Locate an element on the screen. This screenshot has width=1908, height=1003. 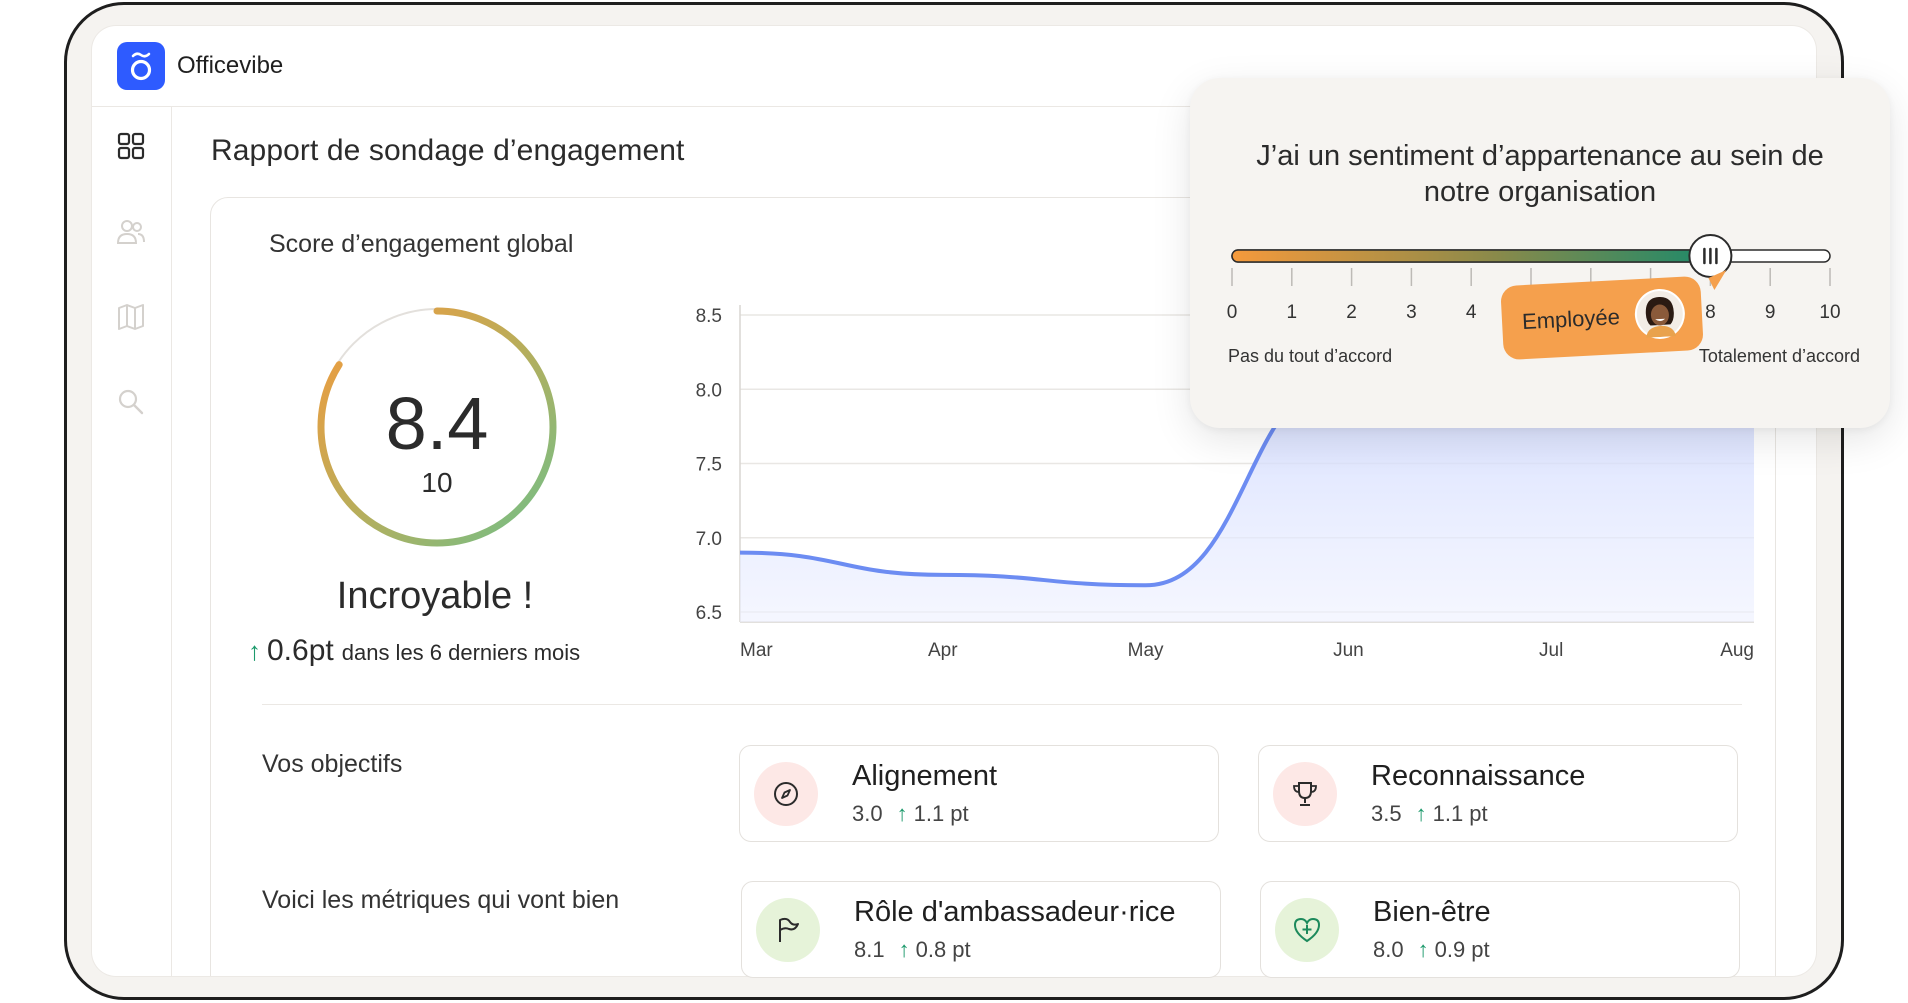
metric-stats: 3.0 ↑ 1.1 pt is located at coordinates (910, 814).